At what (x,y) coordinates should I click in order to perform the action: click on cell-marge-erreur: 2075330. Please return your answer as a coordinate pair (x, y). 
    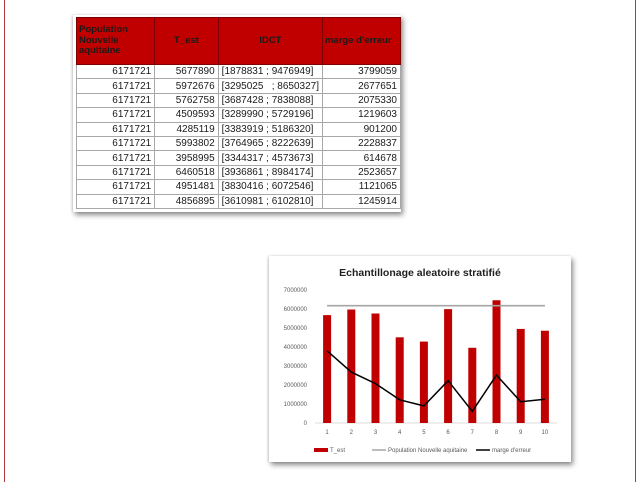
    Looking at the image, I should click on (361, 100).